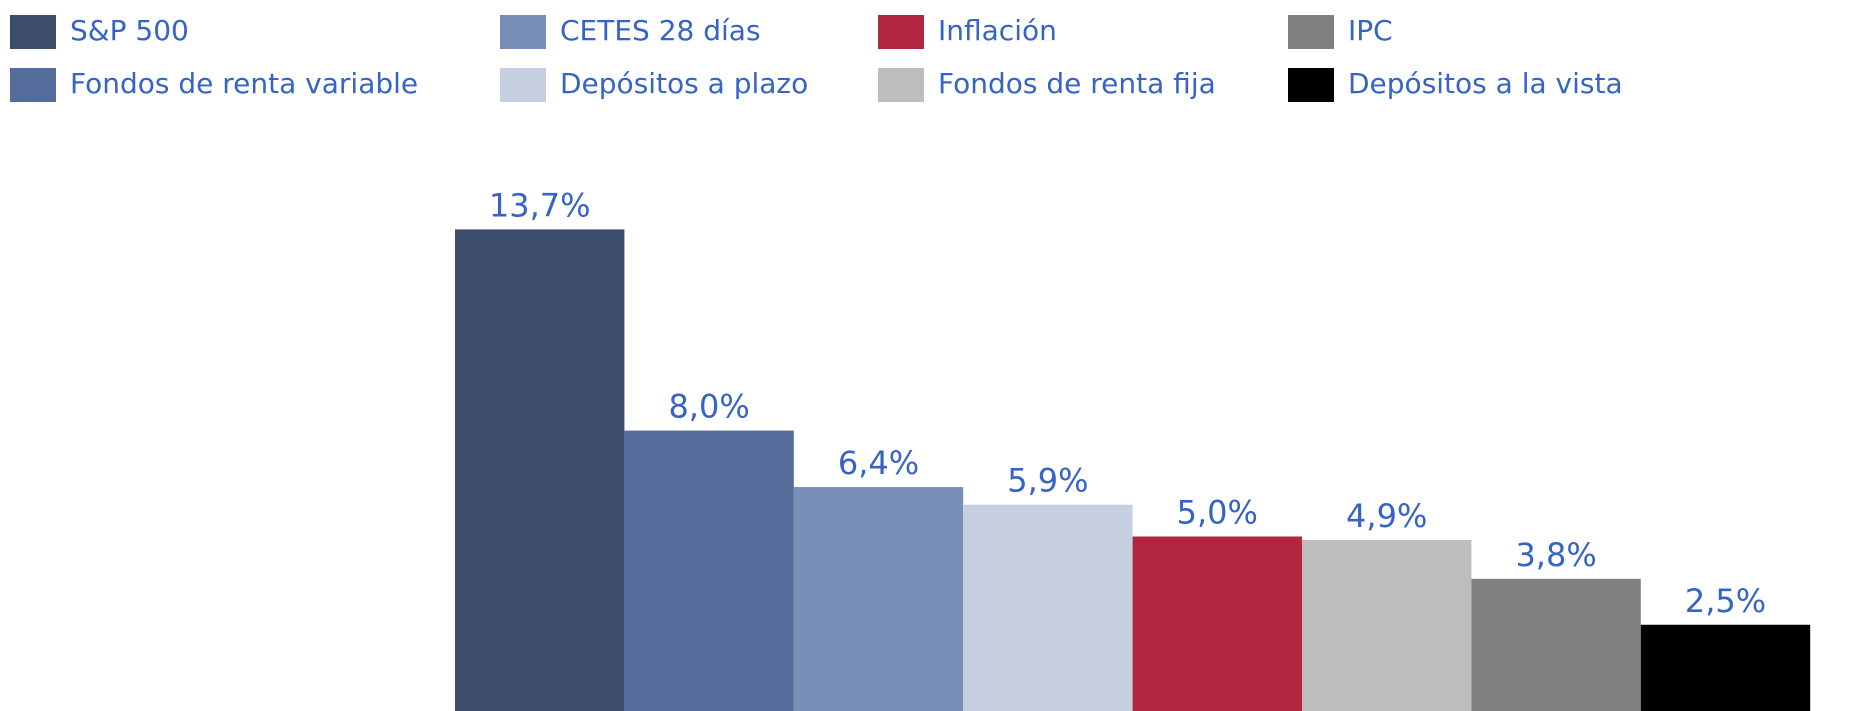  I want to click on legend-label: IPC, so click(1370, 30).